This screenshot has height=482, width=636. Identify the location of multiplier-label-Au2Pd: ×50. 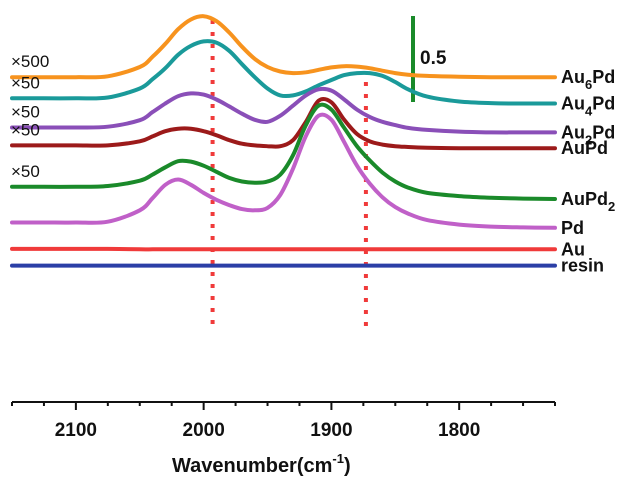
(25, 112).